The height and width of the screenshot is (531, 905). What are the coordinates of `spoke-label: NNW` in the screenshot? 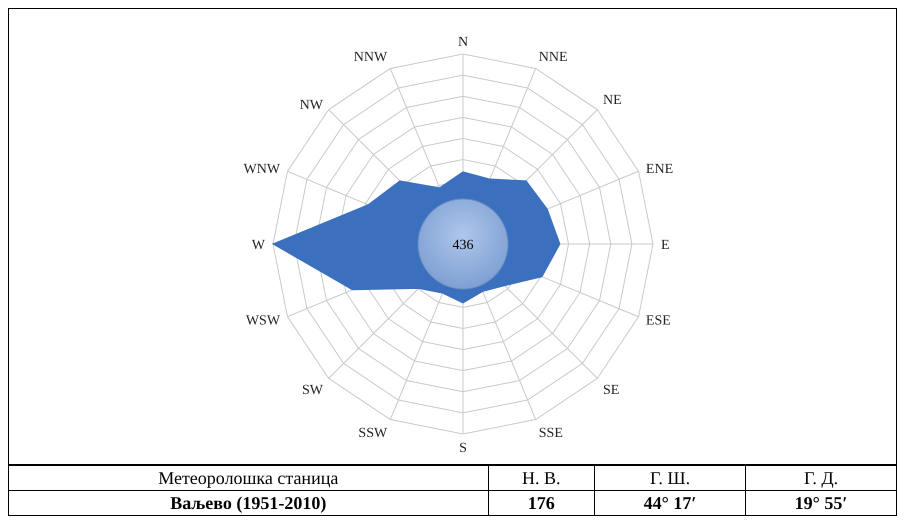 It's located at (371, 58).